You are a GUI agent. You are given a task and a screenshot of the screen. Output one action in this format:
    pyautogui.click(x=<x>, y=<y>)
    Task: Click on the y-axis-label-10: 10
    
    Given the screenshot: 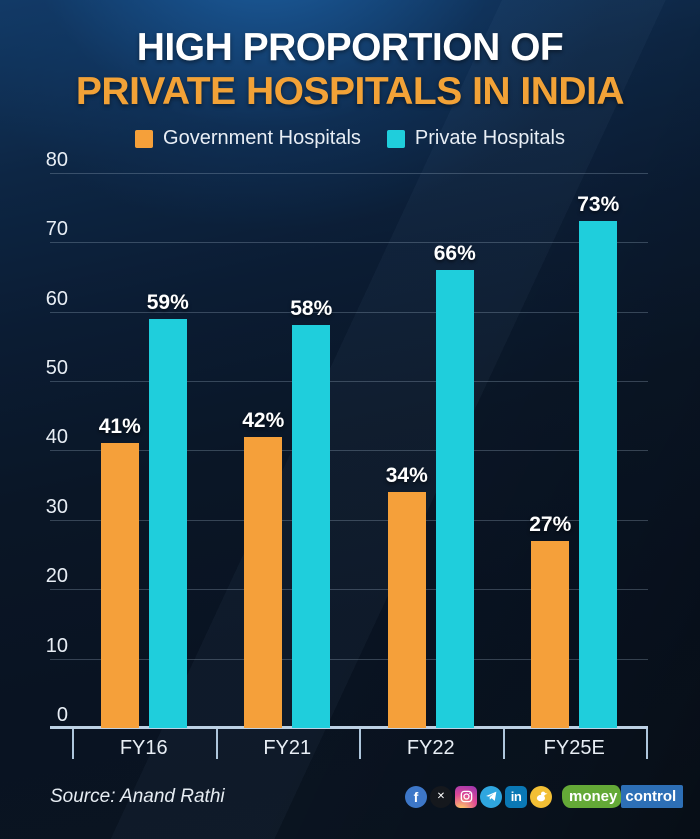 What is the action you would take?
    pyautogui.click(x=56, y=645)
    